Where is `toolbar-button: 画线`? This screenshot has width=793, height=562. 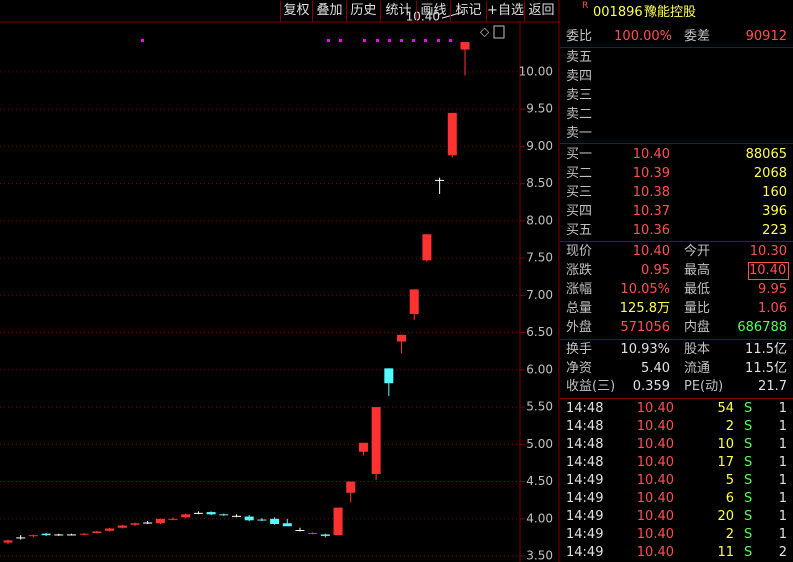 toolbar-button: 画线 is located at coordinates (433, 11).